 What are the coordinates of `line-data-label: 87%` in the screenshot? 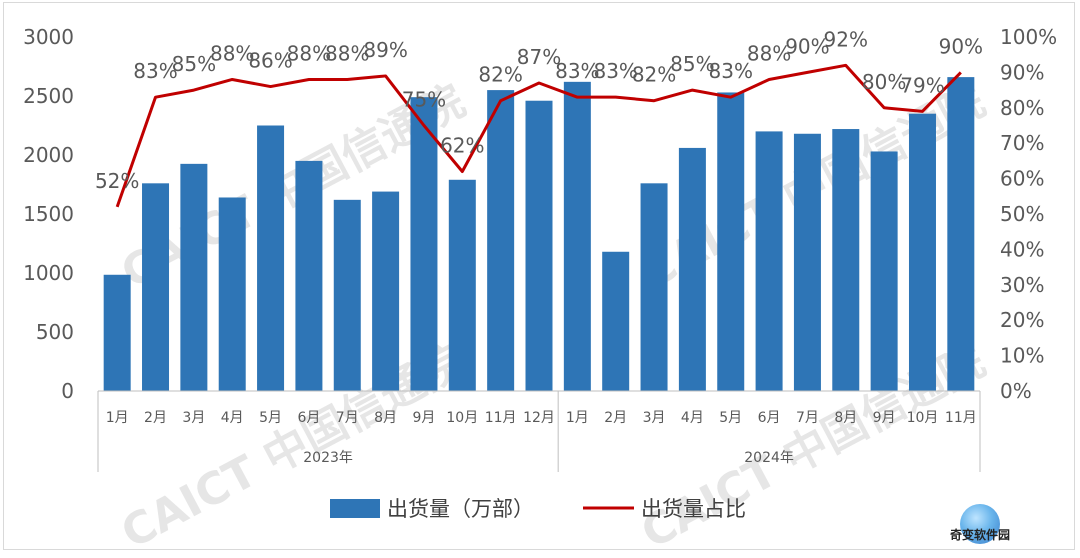 It's located at (539, 57).